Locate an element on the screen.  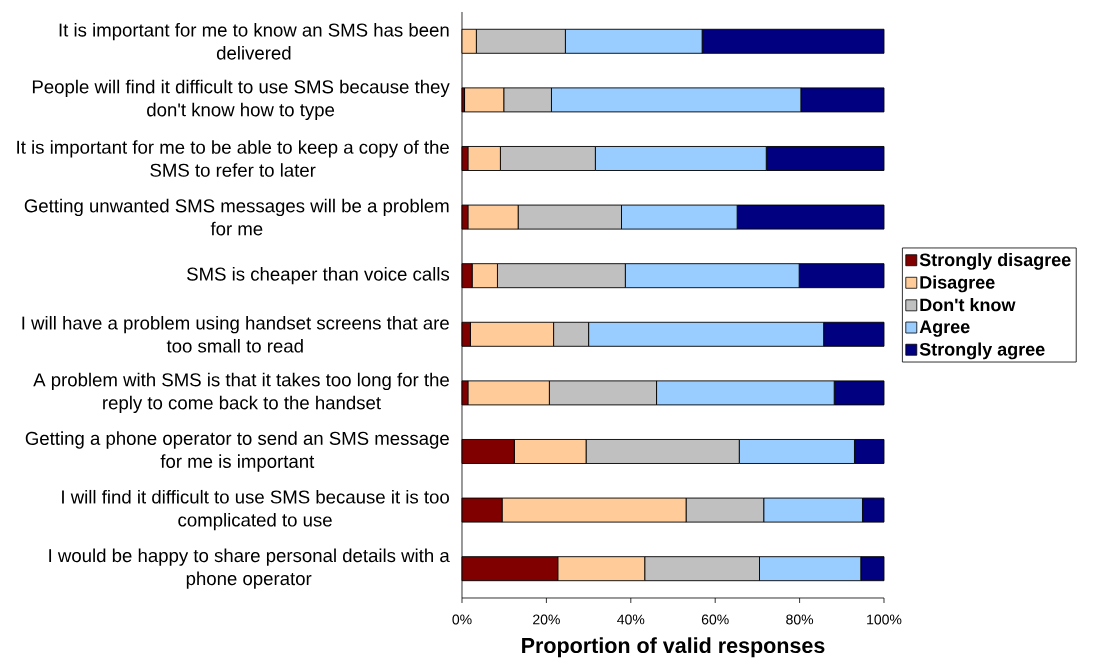
legend-label: Strongly agree is located at coordinates (982, 351).